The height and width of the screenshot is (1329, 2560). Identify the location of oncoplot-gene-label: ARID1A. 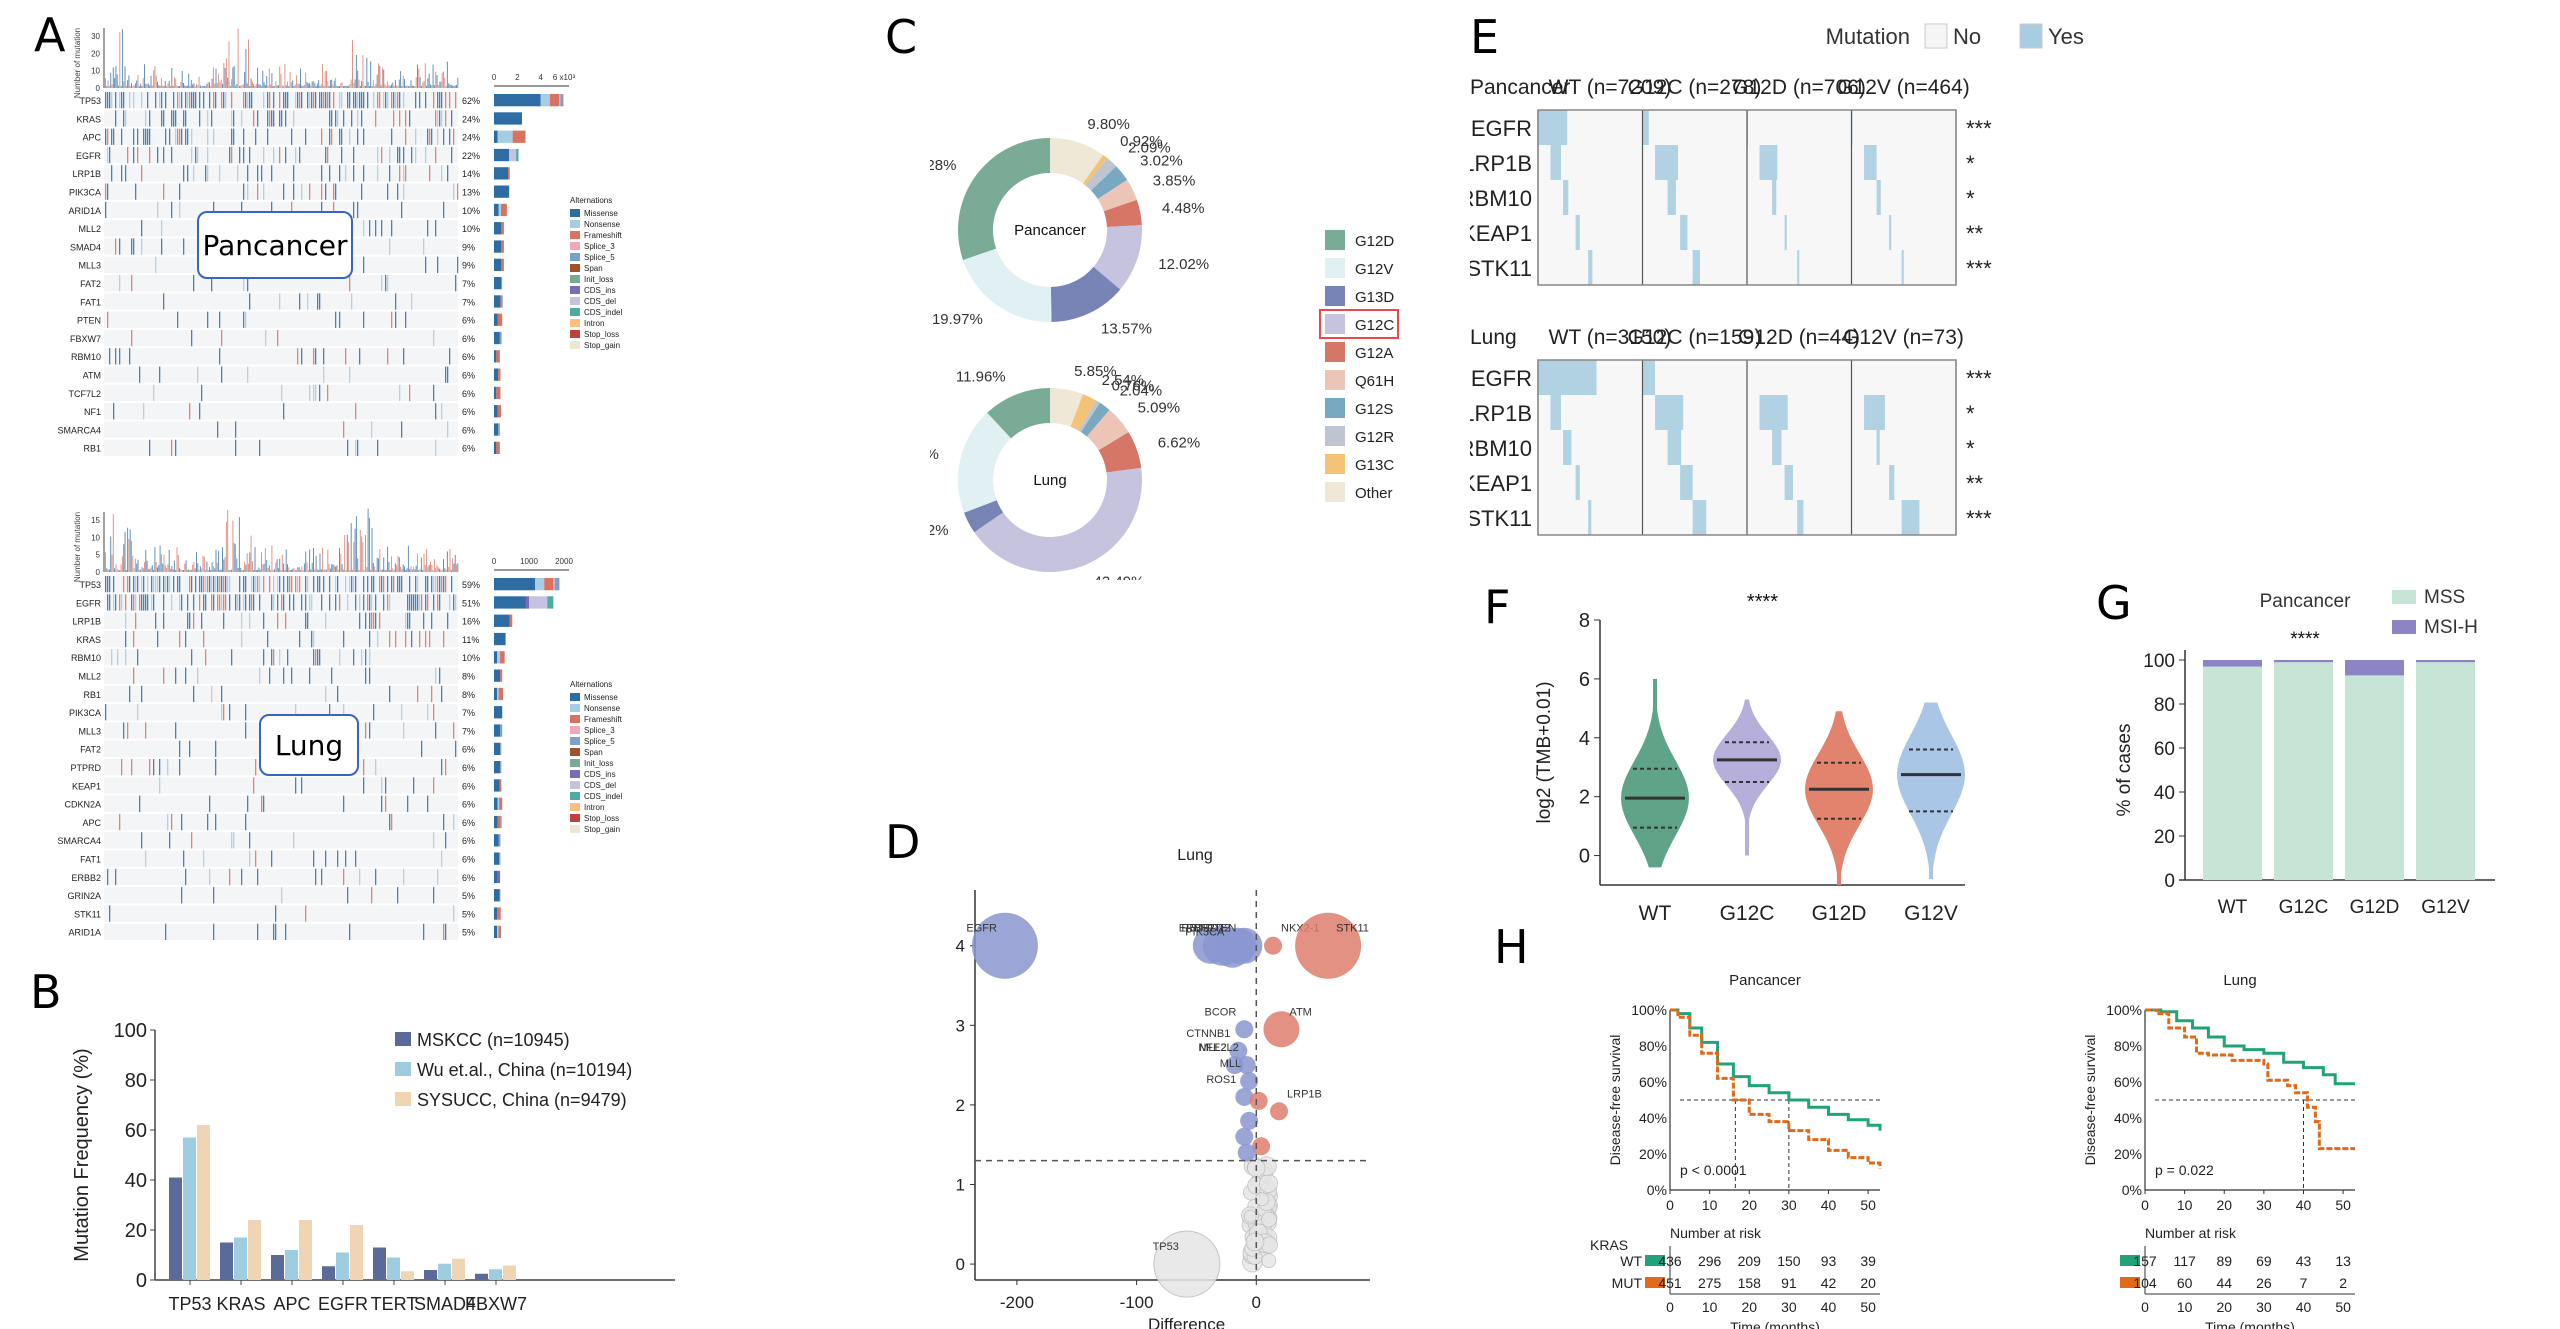
(84, 211).